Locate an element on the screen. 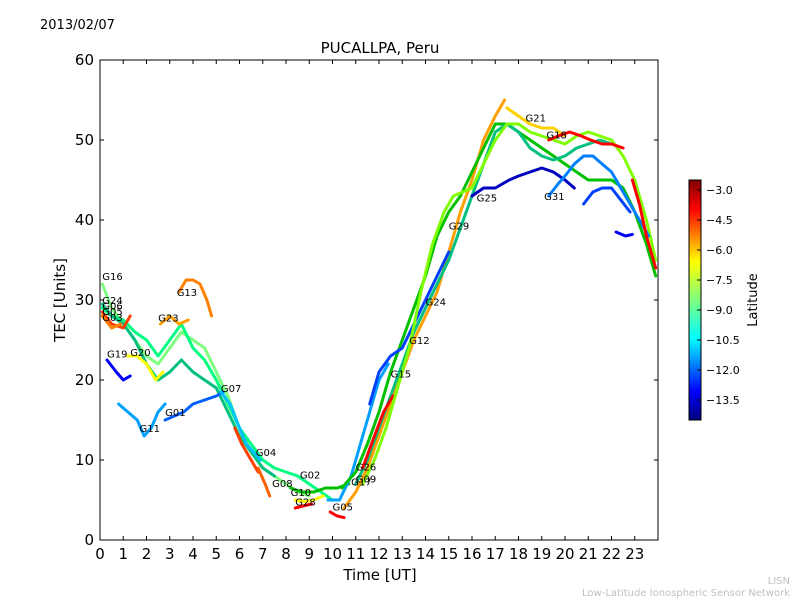  x-tick-label: 16 is located at coordinates (471, 554).